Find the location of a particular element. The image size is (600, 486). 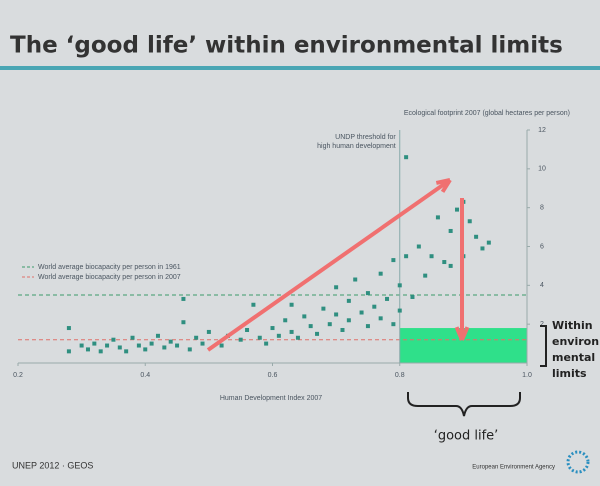

y-tick-label: 8 is located at coordinates (542, 208).